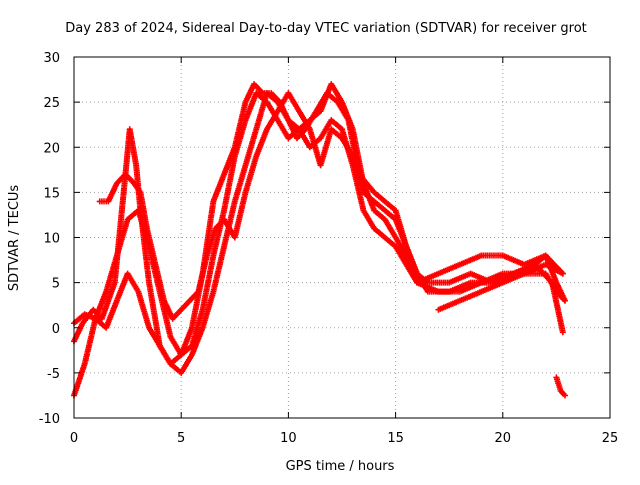 This screenshot has width=640, height=485. Describe the element at coordinates (53, 374) in the screenshot. I see `y-tick-label: -5` at that location.